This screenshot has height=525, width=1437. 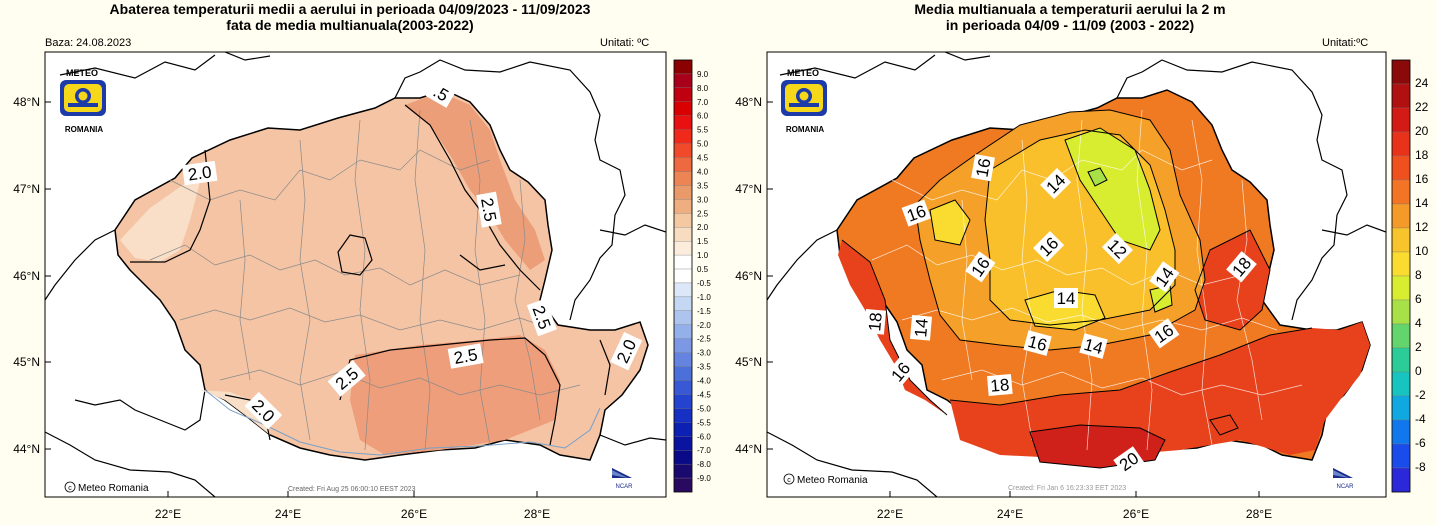 What do you see at coordinates (1422, 107) in the screenshot?
I see `right-legend-label: 22` at bounding box center [1422, 107].